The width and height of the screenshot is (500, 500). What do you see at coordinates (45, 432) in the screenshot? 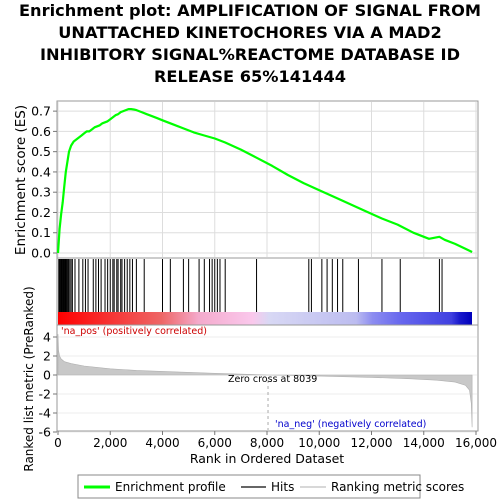
I see `metric-y-tick-label: -6` at bounding box center [45, 432].